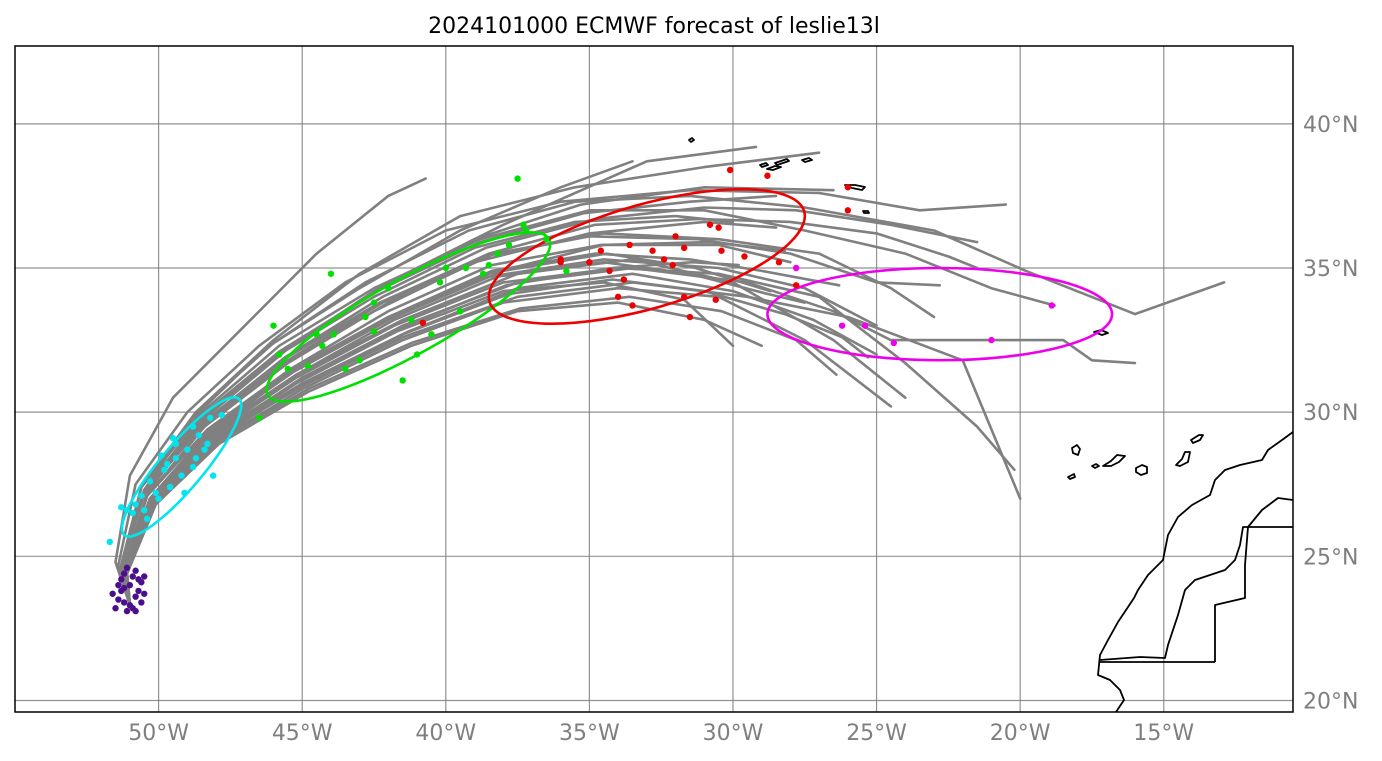 The image size is (1382, 761). I want to click on longitude-tick-labels: 50°W 45°W 40°W 35°W 30°W 25°W 20°W 15°W, so click(661, 733).